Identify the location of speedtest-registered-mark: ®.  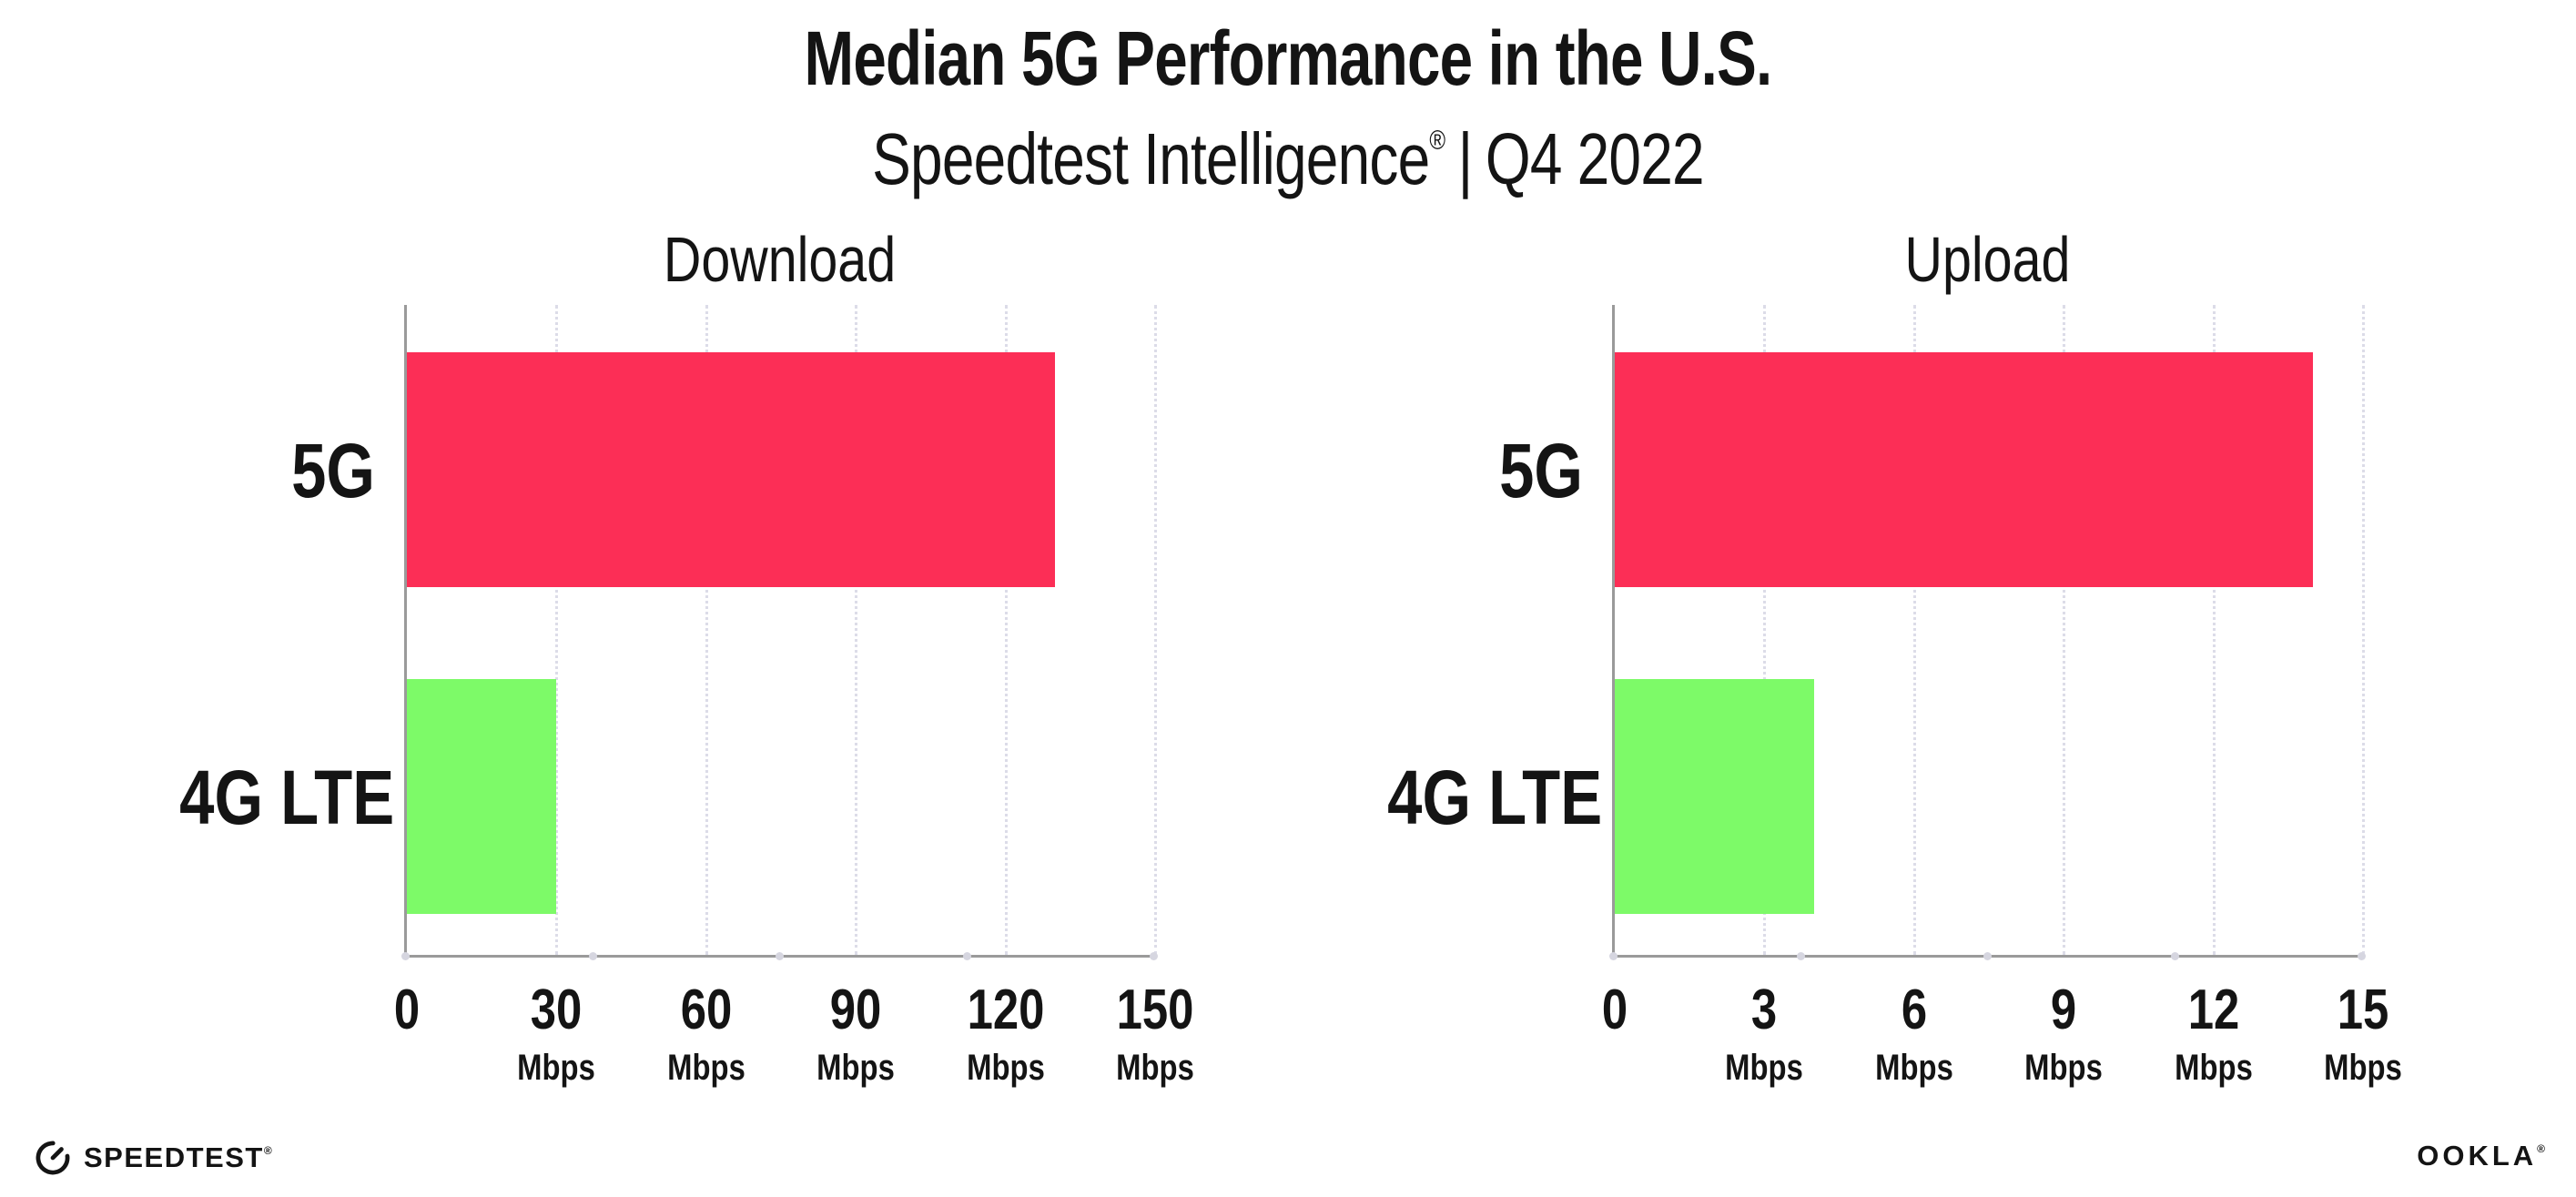
(267, 1150).